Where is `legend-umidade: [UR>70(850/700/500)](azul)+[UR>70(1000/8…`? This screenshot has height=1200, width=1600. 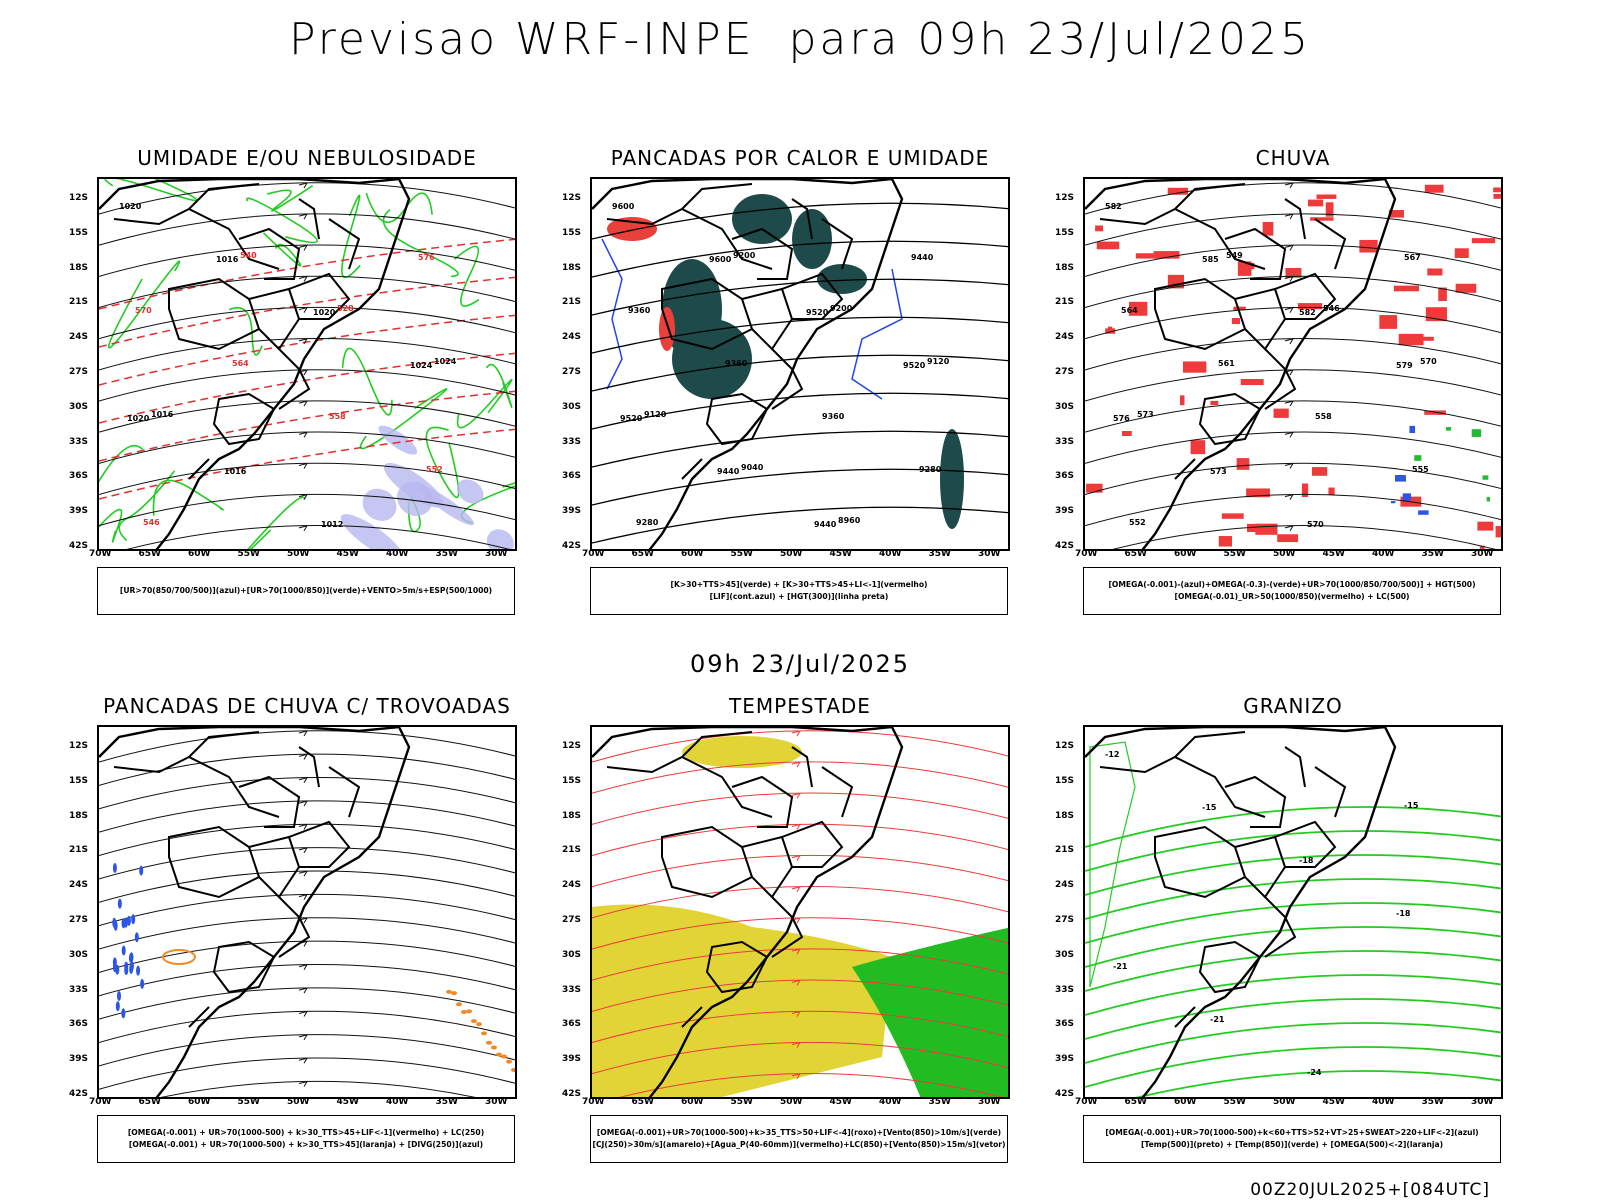 legend-umidade: [UR>70(850/700/500)](azul)+[UR>70(1000/8… is located at coordinates (306, 591).